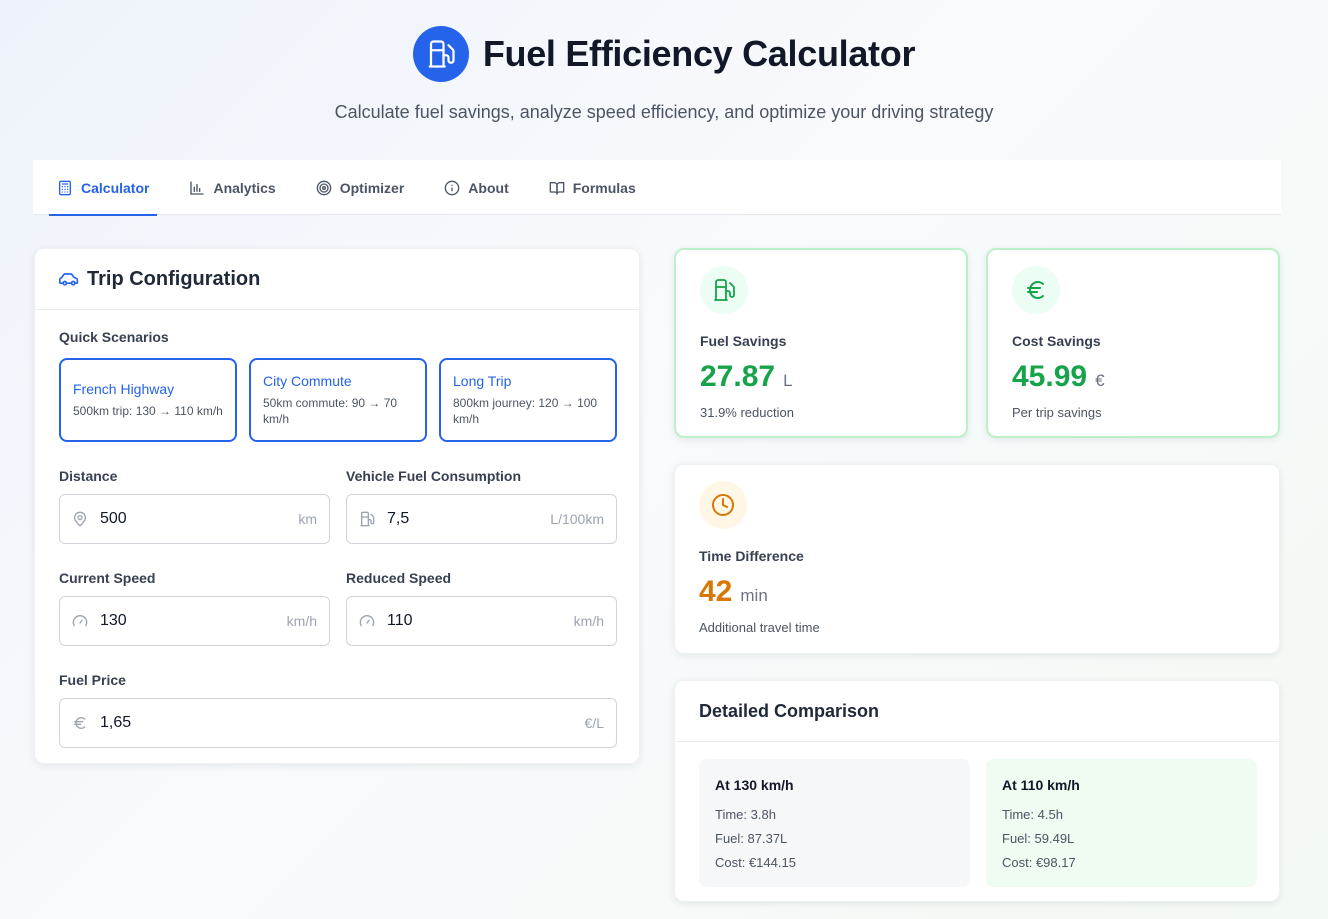 The height and width of the screenshot is (919, 1328). What do you see at coordinates (1038, 838) in the screenshot?
I see `comparison-reduced-fuel: Fuel: 59.49L` at bounding box center [1038, 838].